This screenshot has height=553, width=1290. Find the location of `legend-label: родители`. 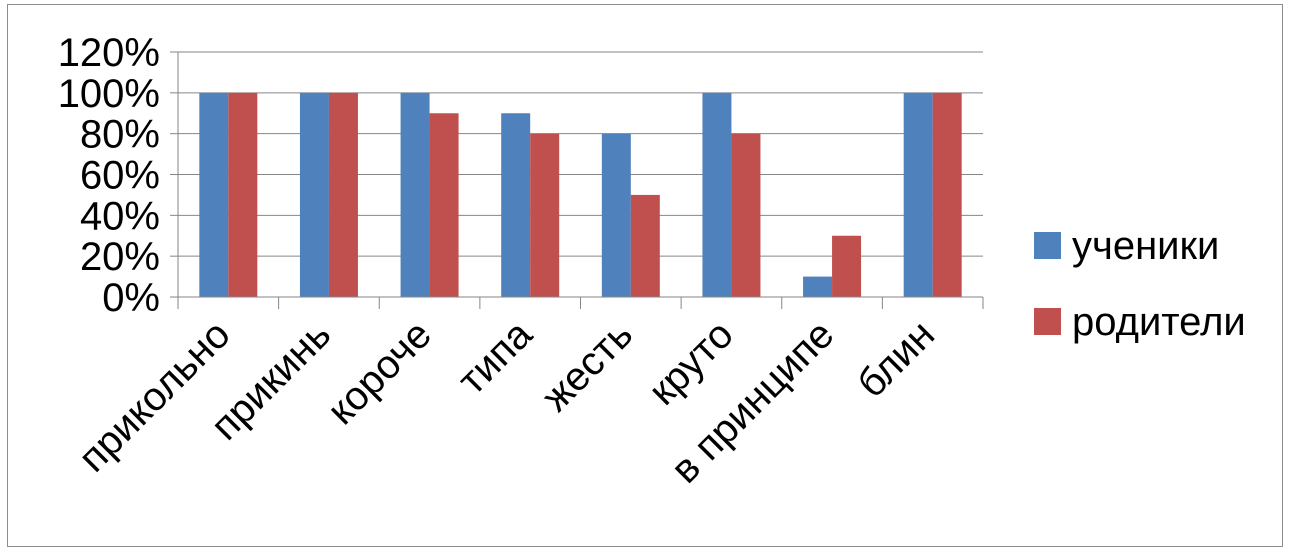

legend-label: родители is located at coordinates (1159, 322).